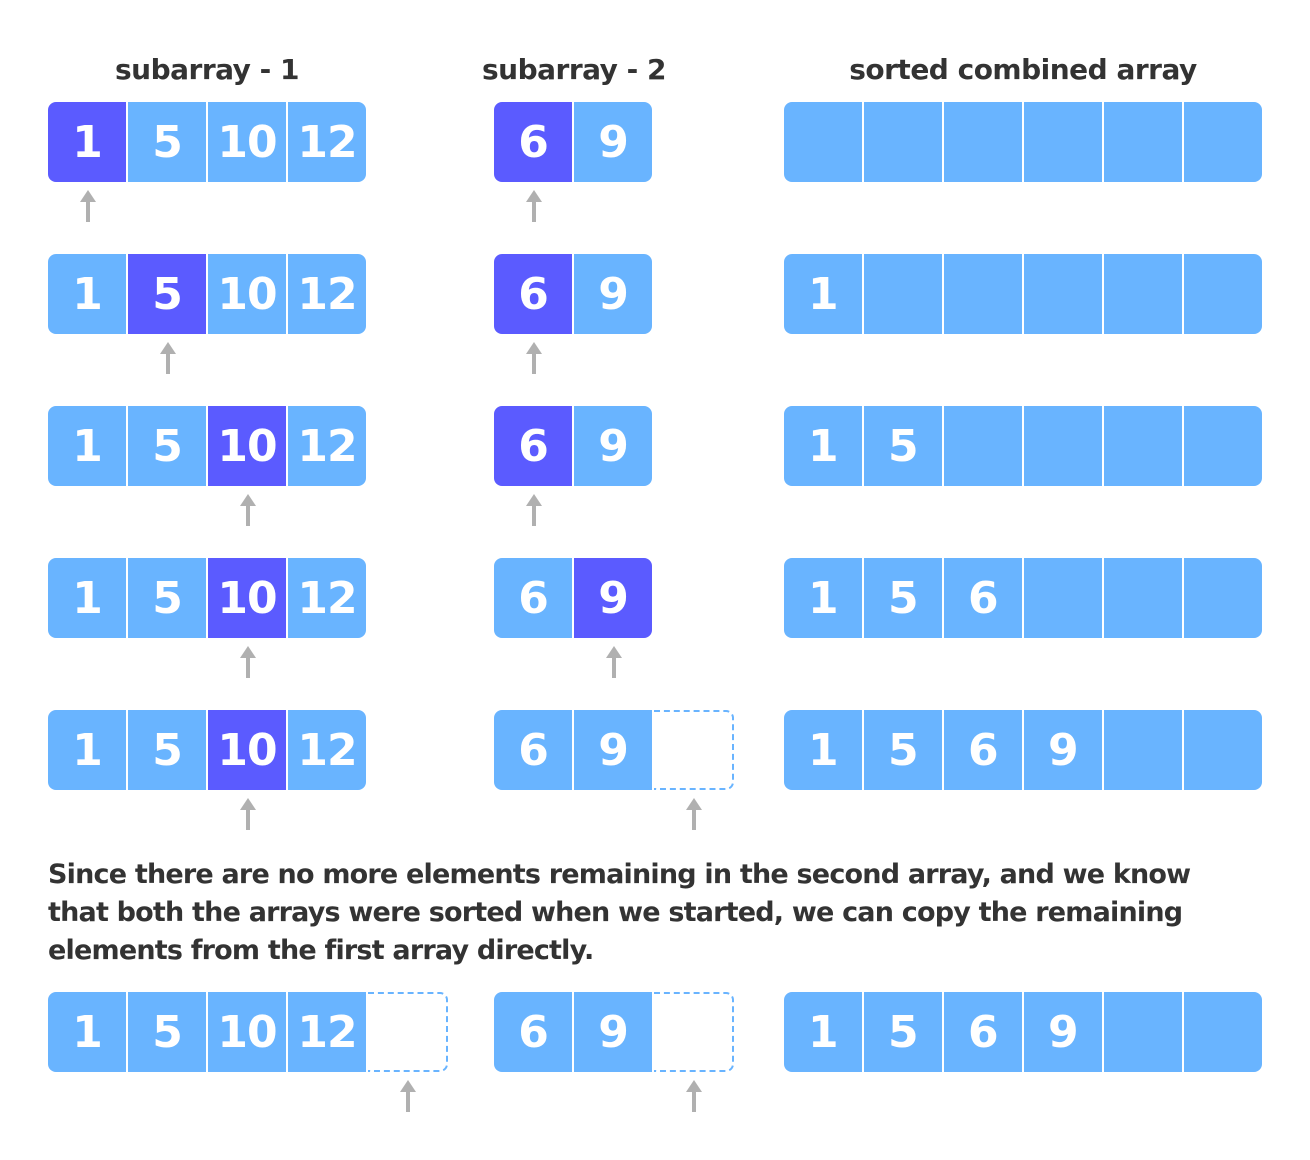 Image resolution: width=1310 pixels, height=1160 pixels. I want to click on subarray-1-heading: subarray - 1, so click(207, 69).